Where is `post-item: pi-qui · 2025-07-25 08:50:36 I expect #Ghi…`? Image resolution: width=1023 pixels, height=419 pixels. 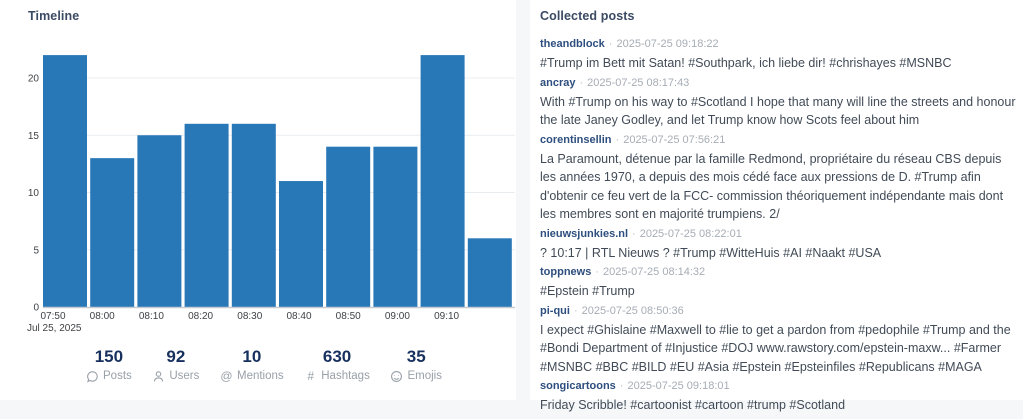 post-item: pi-qui · 2025-07-25 08:50:36 I expect #Ghi… is located at coordinates (778, 341).